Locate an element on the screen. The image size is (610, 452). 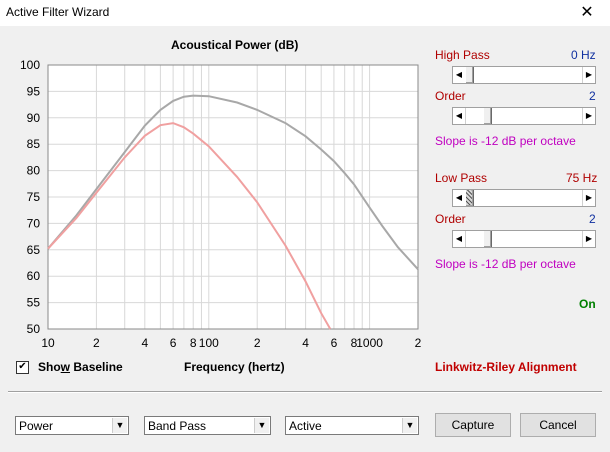
label-part: Baseline is located at coordinates (96, 367).